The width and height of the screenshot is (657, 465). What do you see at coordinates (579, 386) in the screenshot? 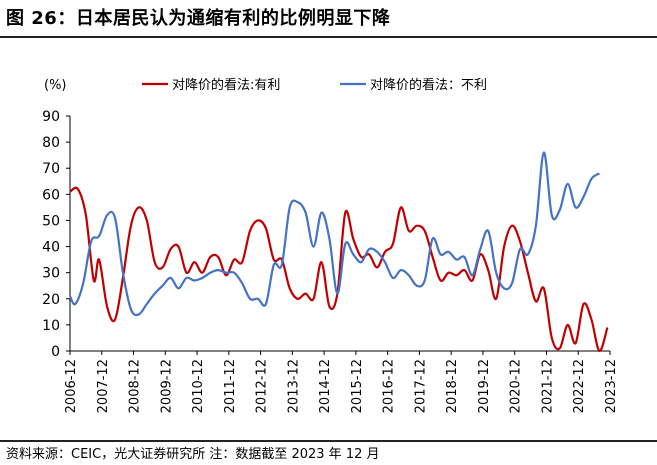
I see `x-tick-label: 2022-12` at bounding box center [579, 386].